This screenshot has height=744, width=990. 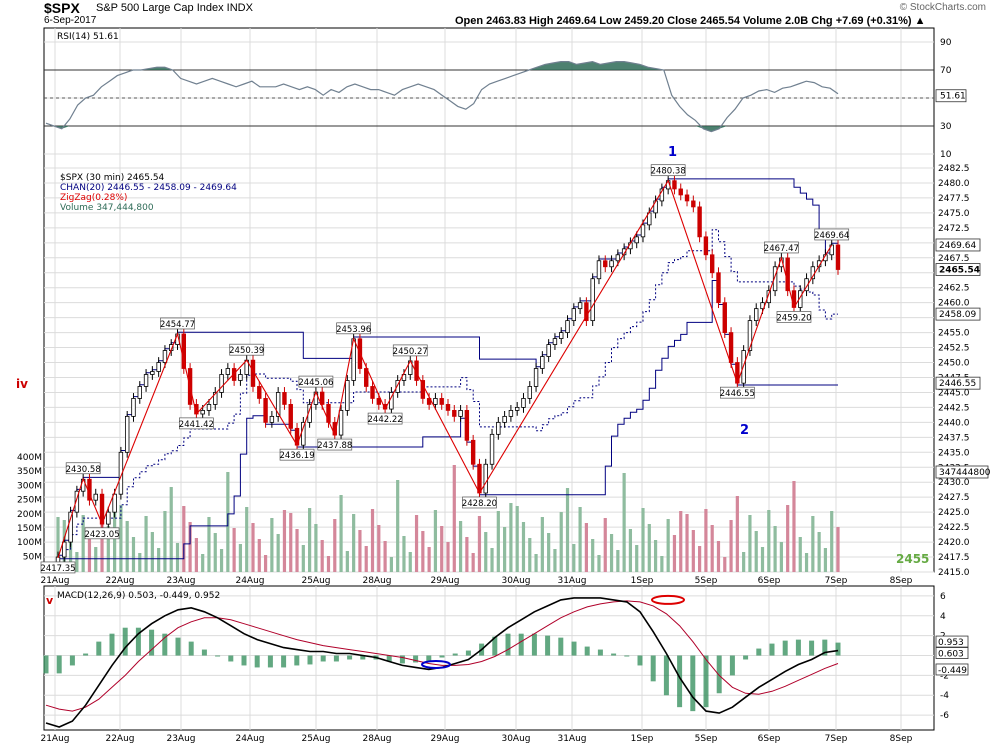 I want to click on pivot-label: 2441.42, so click(x=196, y=425).